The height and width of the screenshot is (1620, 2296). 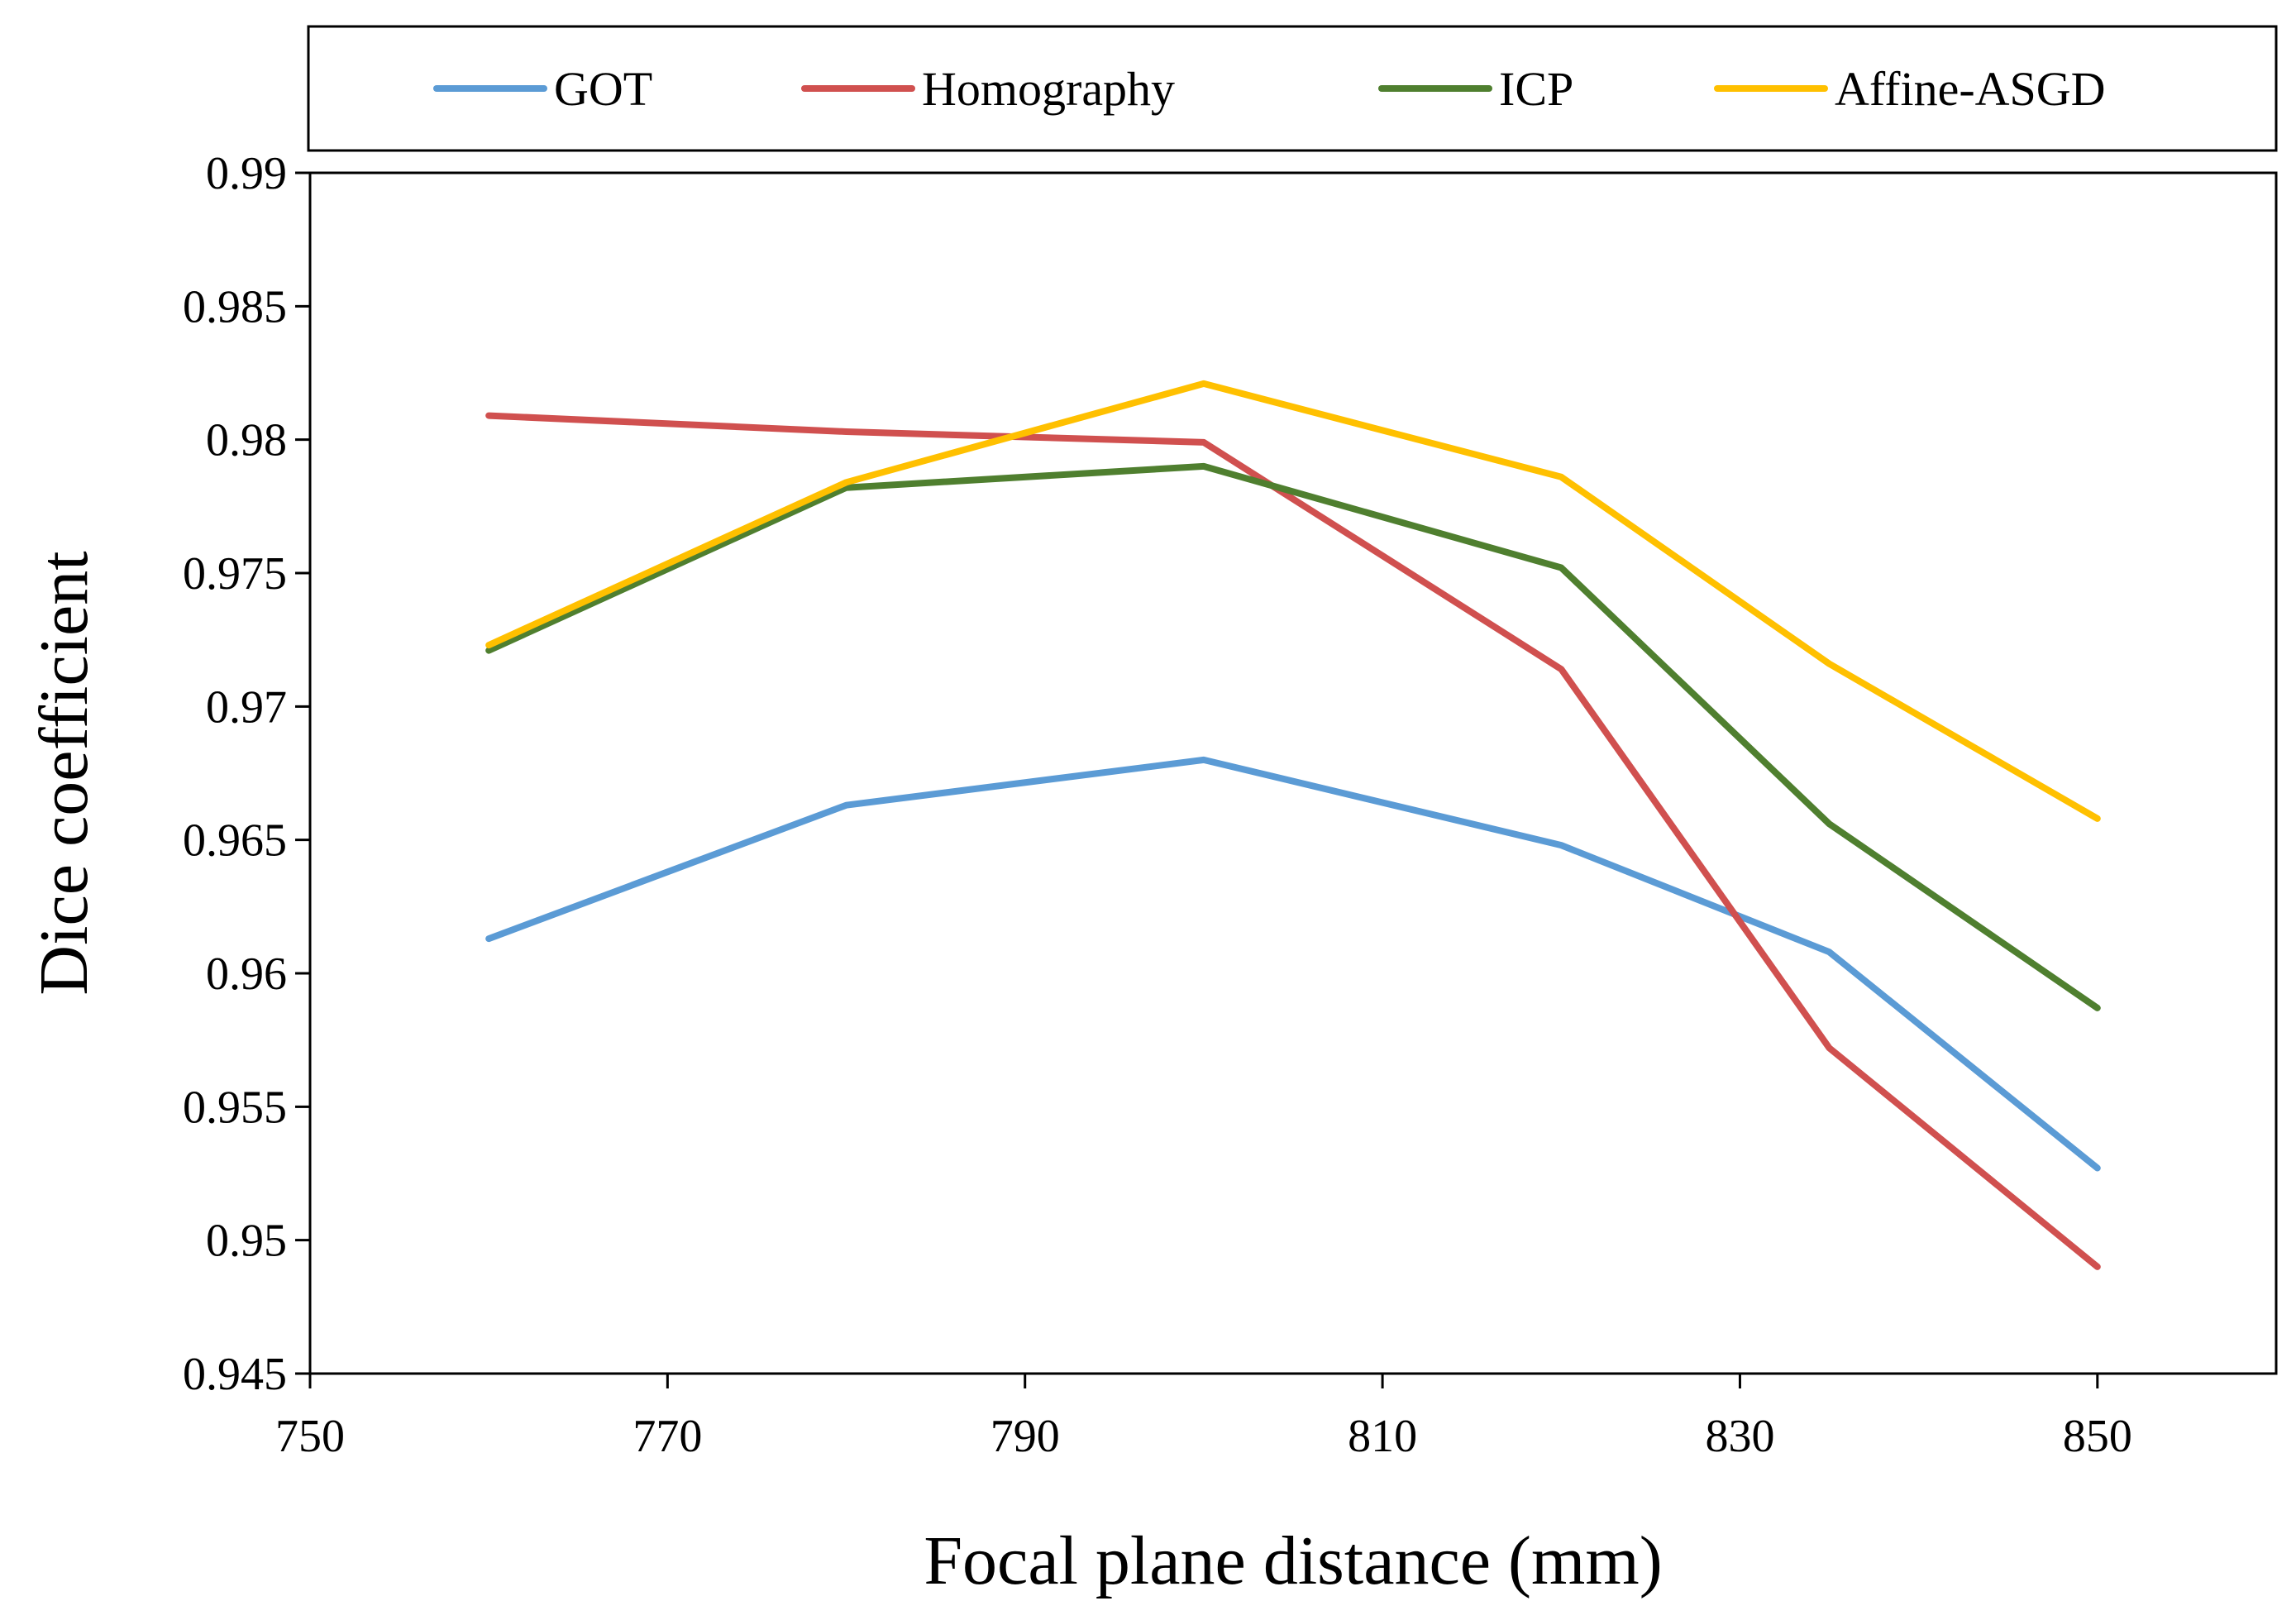 I want to click on x-tick-label: 790, so click(x=1025, y=1436).